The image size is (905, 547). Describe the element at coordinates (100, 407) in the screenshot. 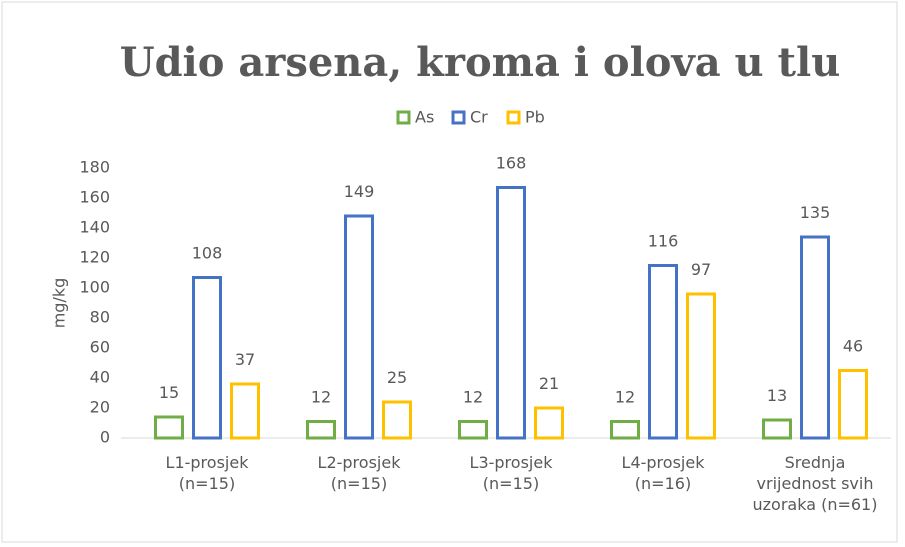

I see `y-tick-label: 20` at that location.